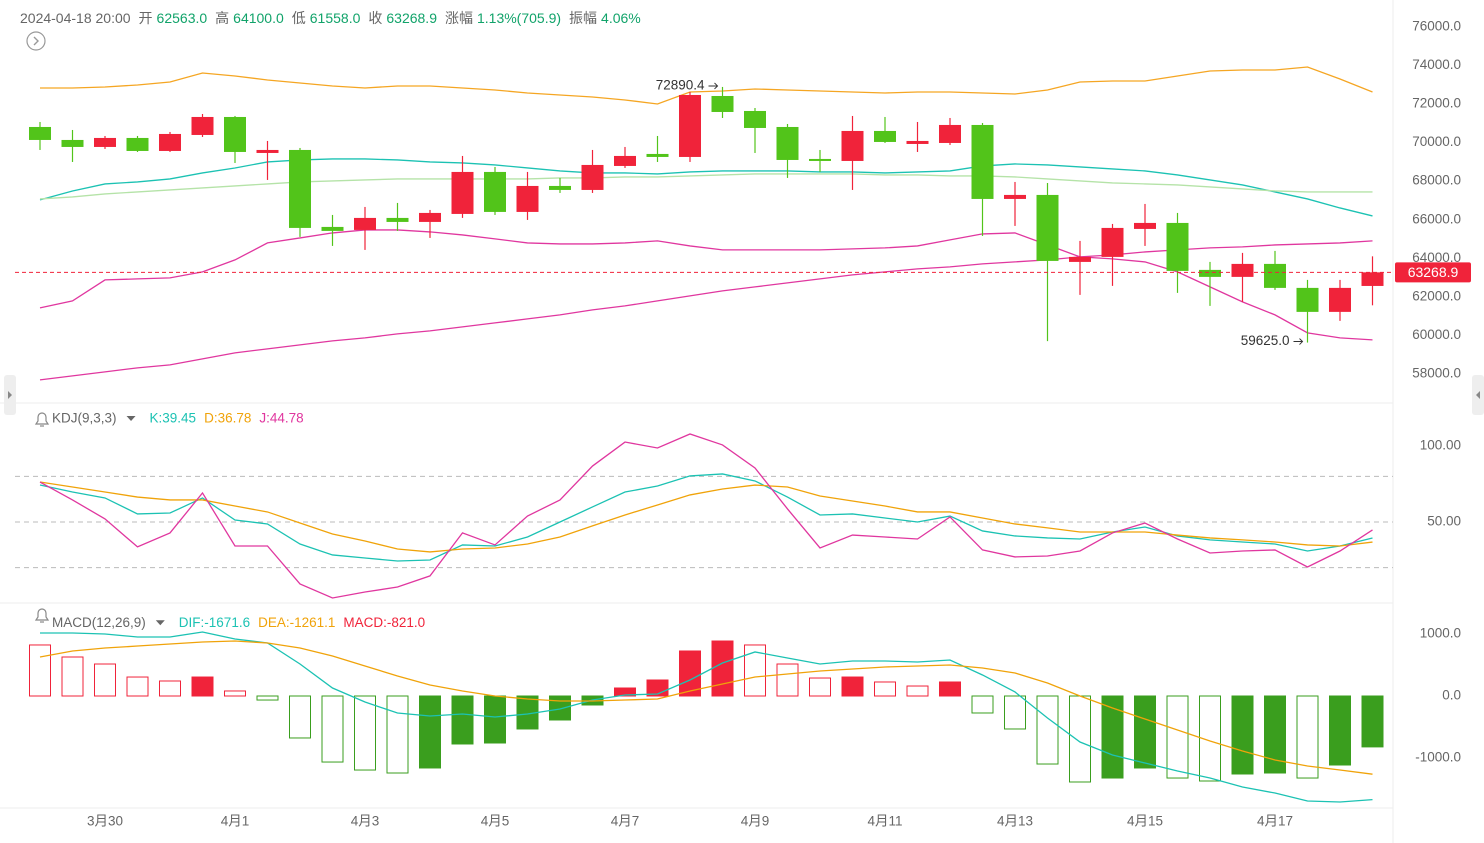  I want to click on last-price-box, so click(1433, 272).